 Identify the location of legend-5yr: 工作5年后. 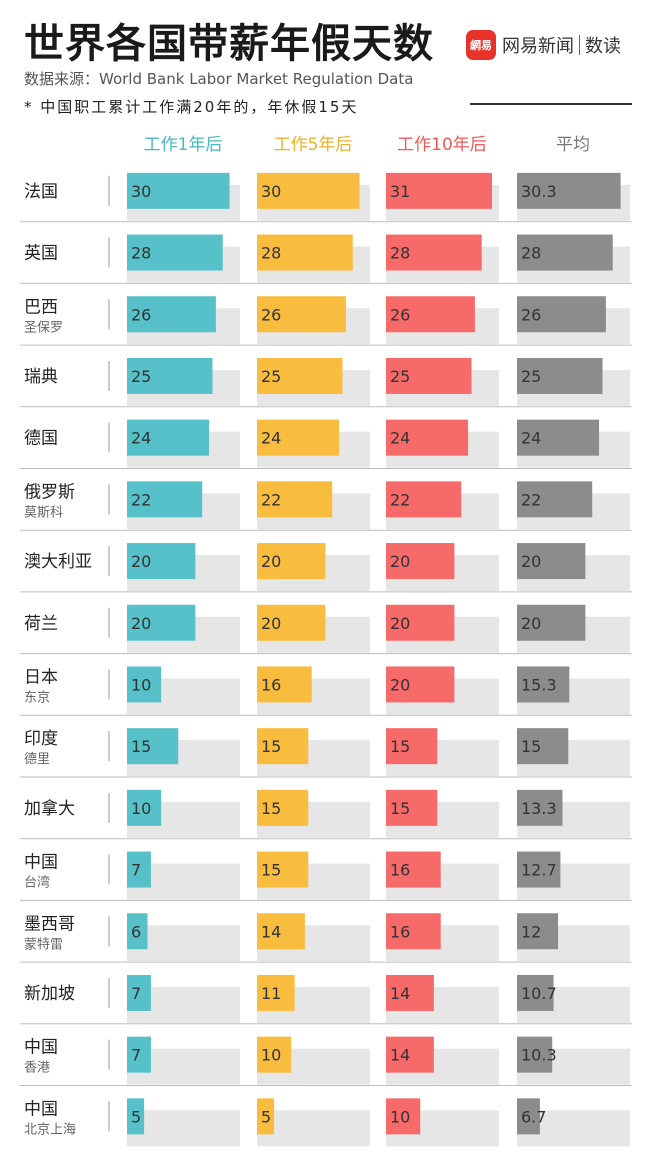
(313, 145).